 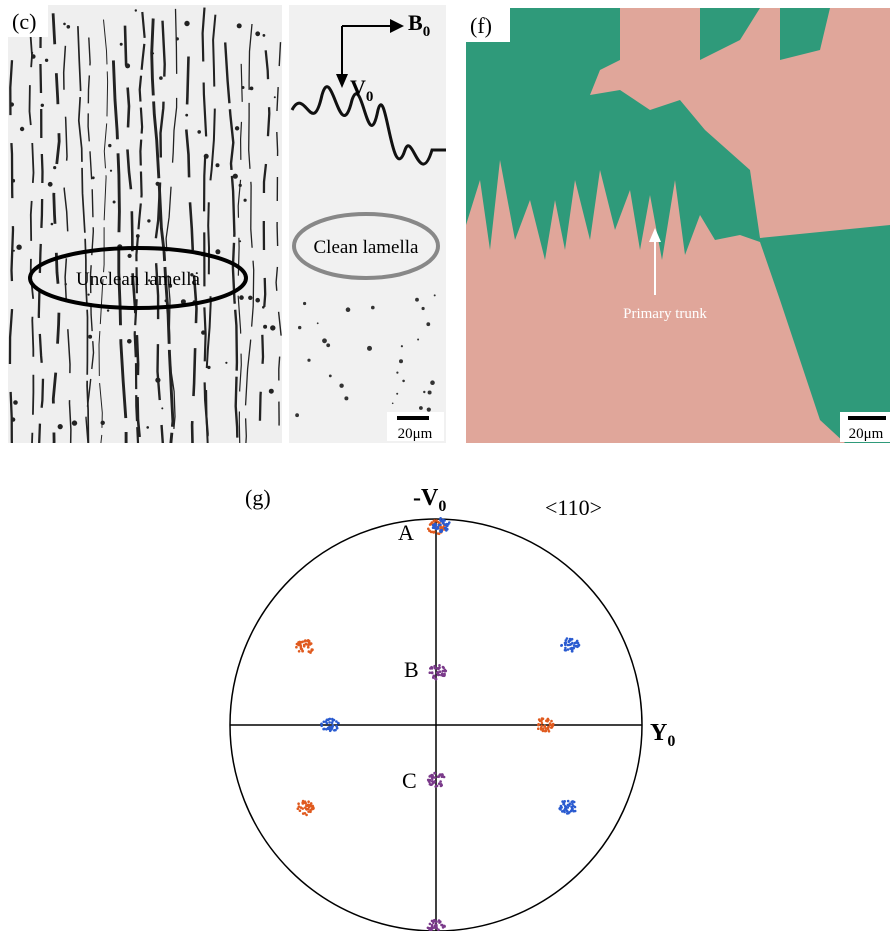 What do you see at coordinates (415, 22) in the screenshot?
I see `symbol: B` at bounding box center [415, 22].